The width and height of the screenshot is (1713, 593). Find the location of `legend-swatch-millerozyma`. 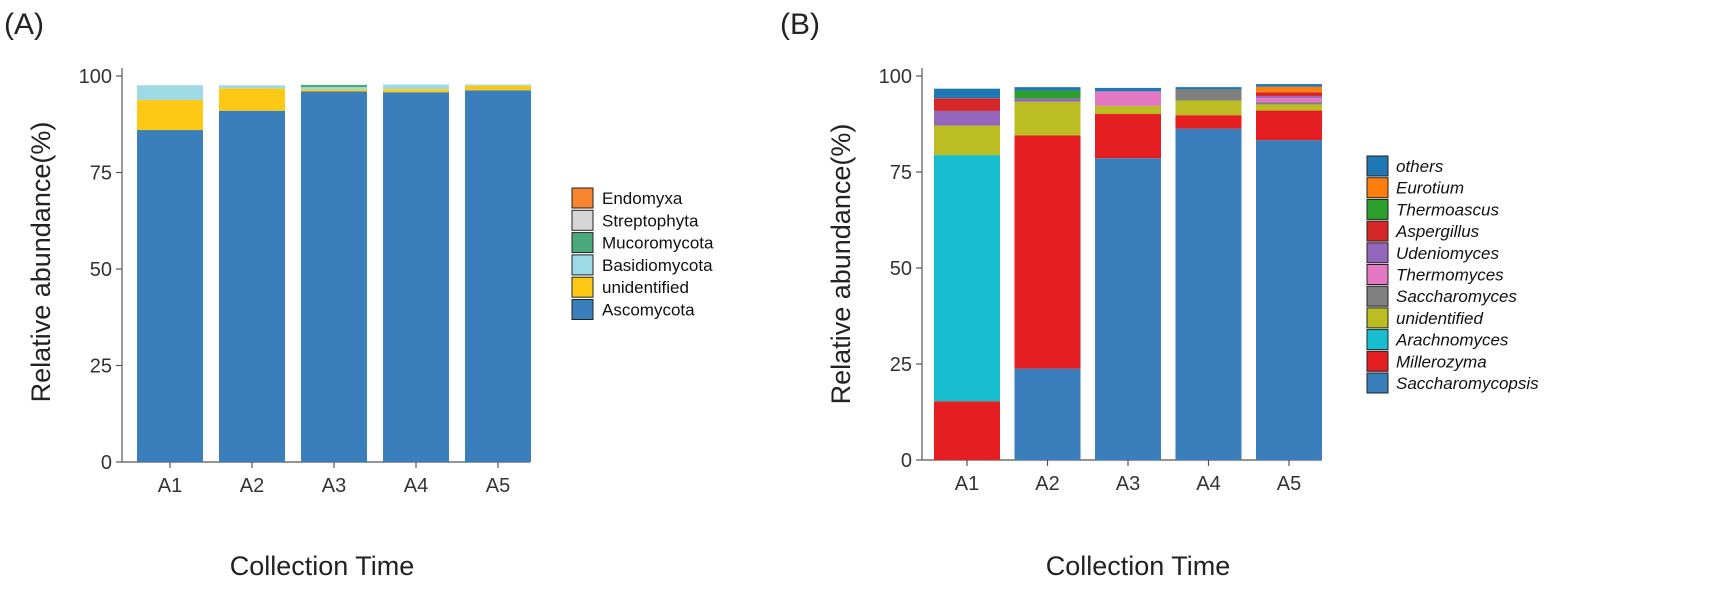

legend-swatch-millerozyma is located at coordinates (1377, 361).